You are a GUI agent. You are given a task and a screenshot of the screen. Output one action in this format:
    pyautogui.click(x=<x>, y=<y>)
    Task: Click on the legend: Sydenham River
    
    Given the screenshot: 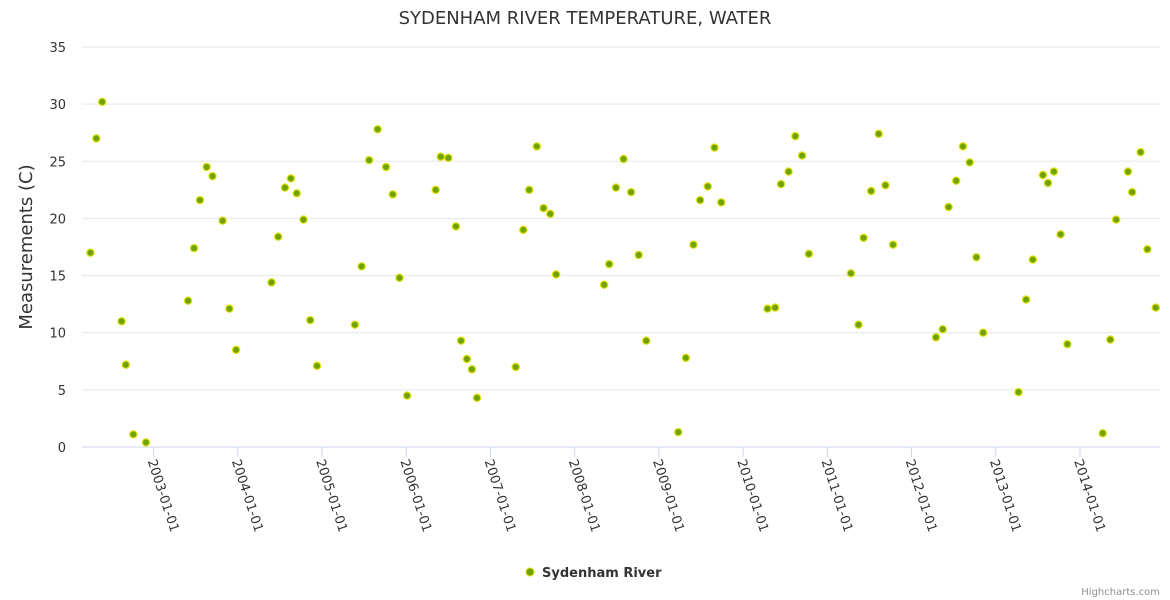 What is the action you would take?
    pyautogui.click(x=593, y=573)
    